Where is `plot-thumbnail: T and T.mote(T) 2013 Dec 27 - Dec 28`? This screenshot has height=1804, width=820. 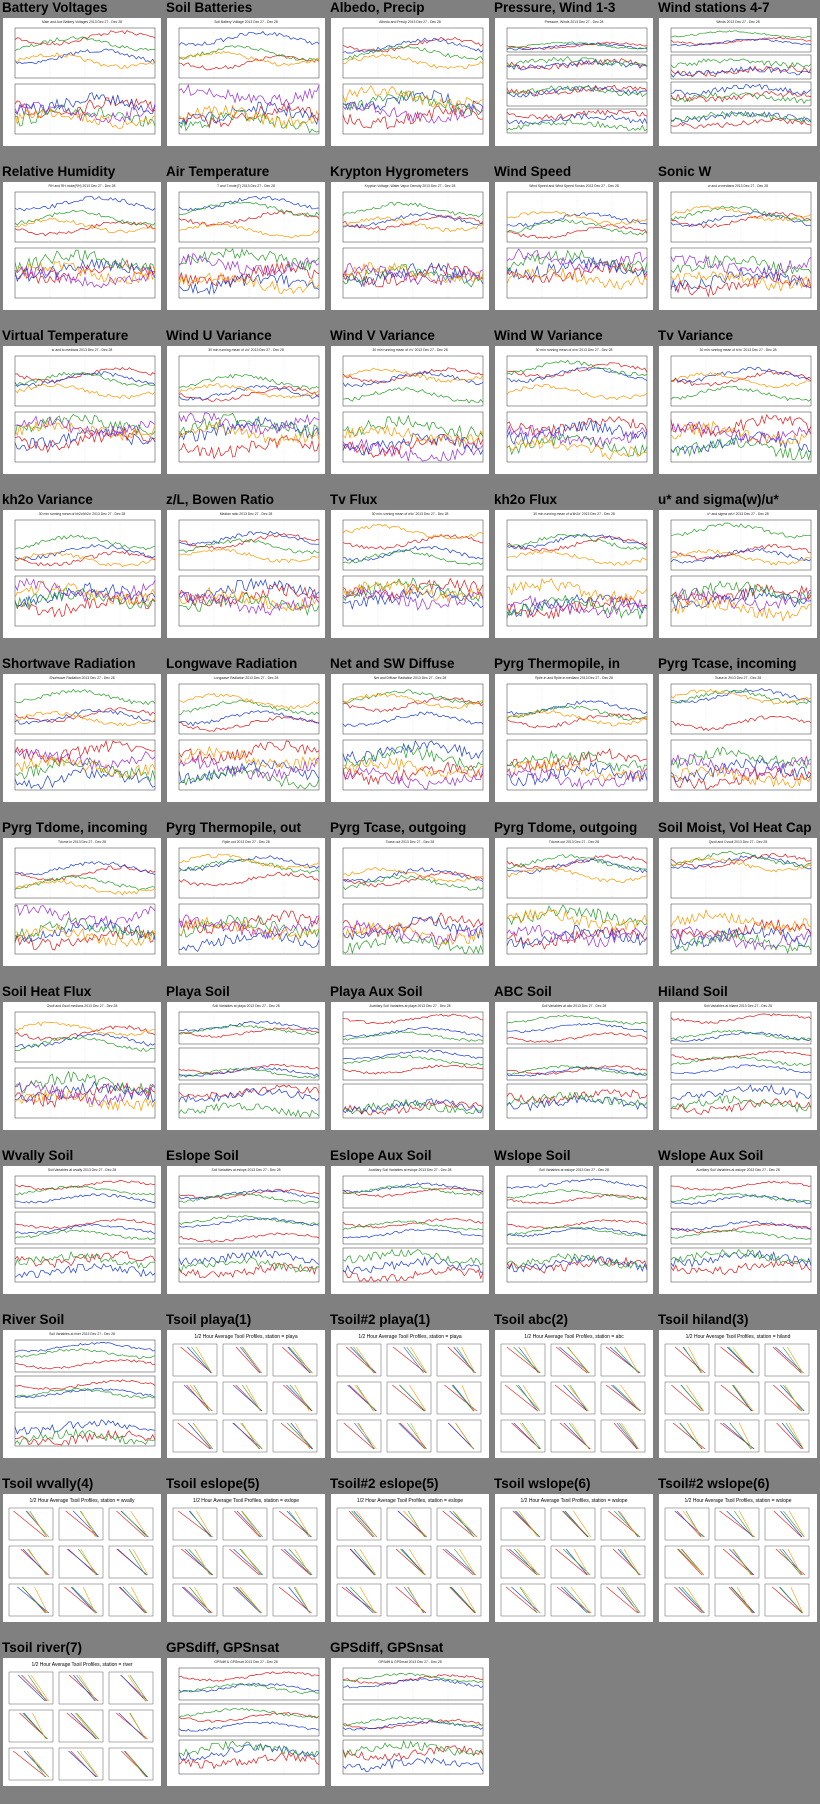
plot-thumbnail: T and T.mote(T) 2013 Dec 27 - Dec 28 is located at coordinates (246, 246).